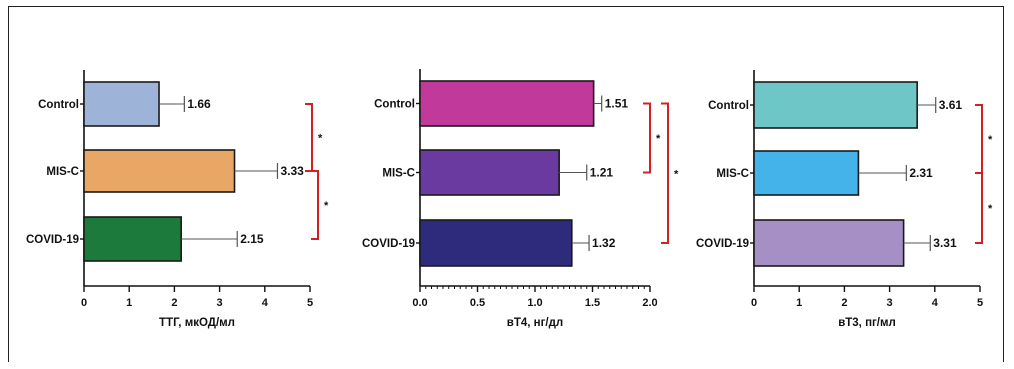 This screenshot has height=369, width=1014. Describe the element at coordinates (252, 239) in the screenshot. I see `value-label: 2.15` at that location.